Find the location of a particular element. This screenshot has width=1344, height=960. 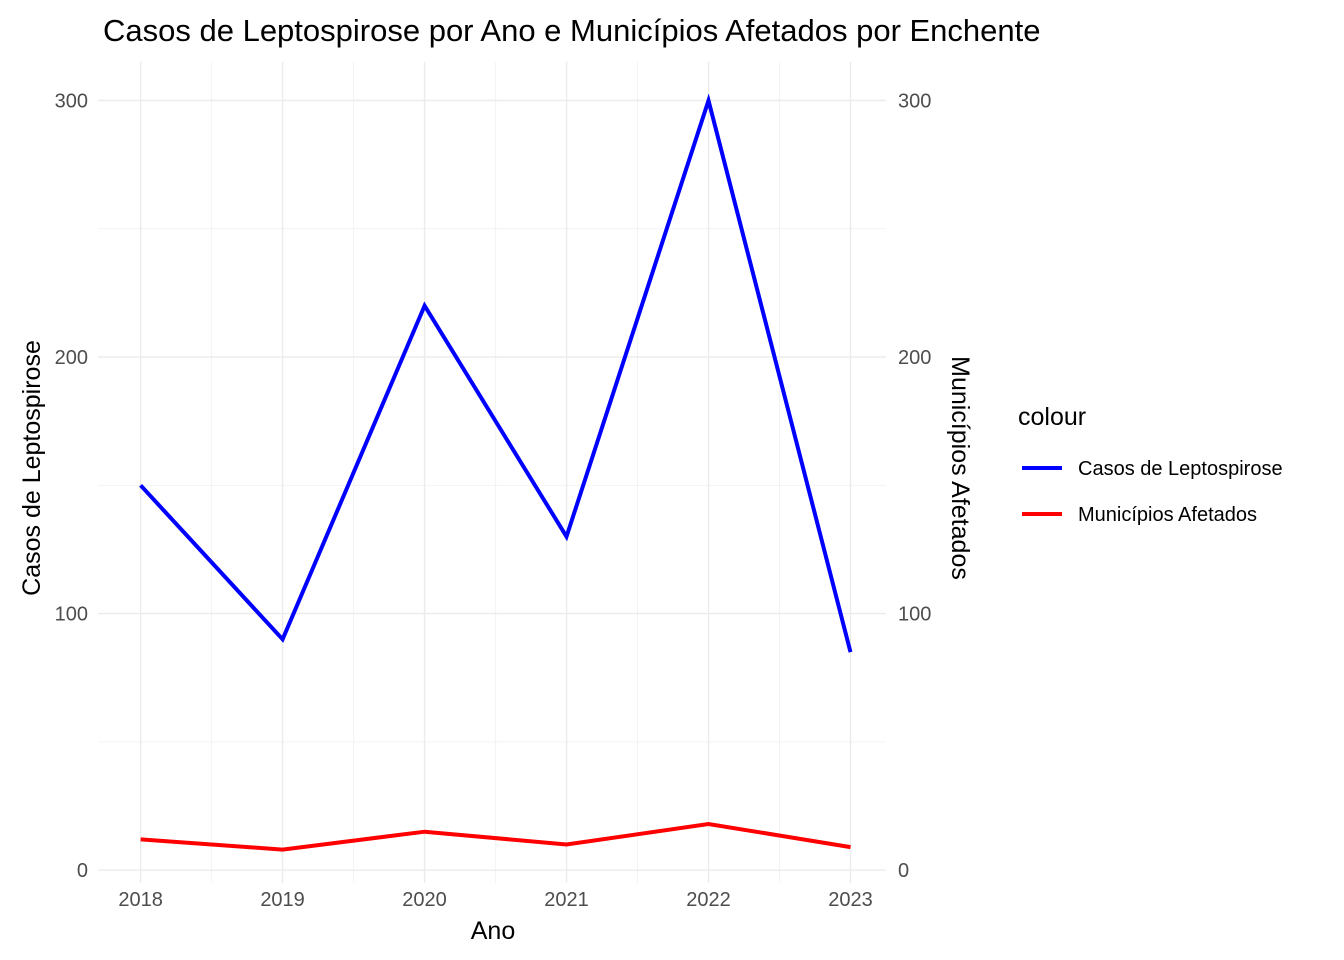

y-tick-label: 0 is located at coordinates (82, 871).